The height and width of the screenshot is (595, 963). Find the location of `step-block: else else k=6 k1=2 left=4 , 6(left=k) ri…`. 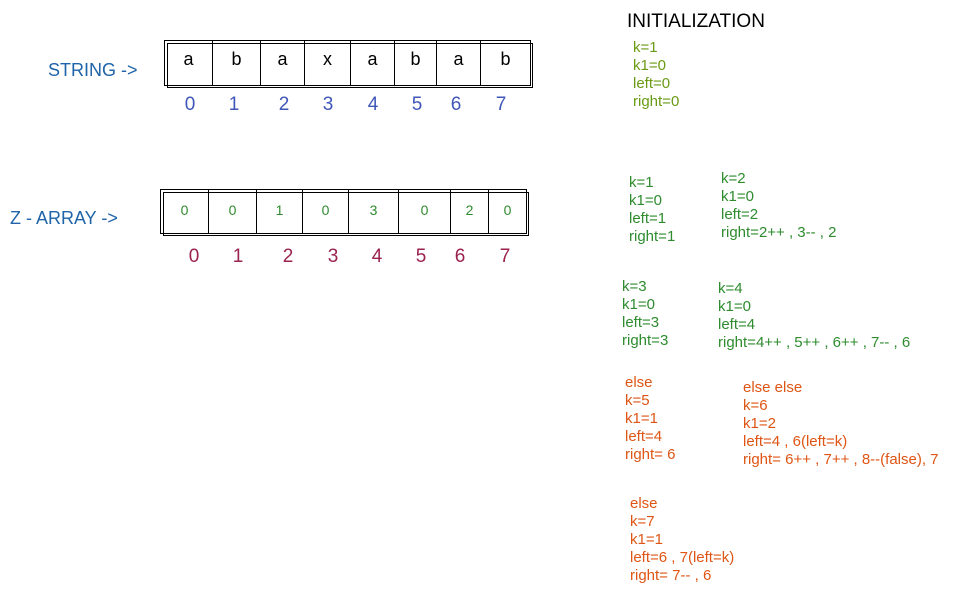

step-block: else else k=6 k1=2 left=4 , 6(left=k) ri… is located at coordinates (841, 424).